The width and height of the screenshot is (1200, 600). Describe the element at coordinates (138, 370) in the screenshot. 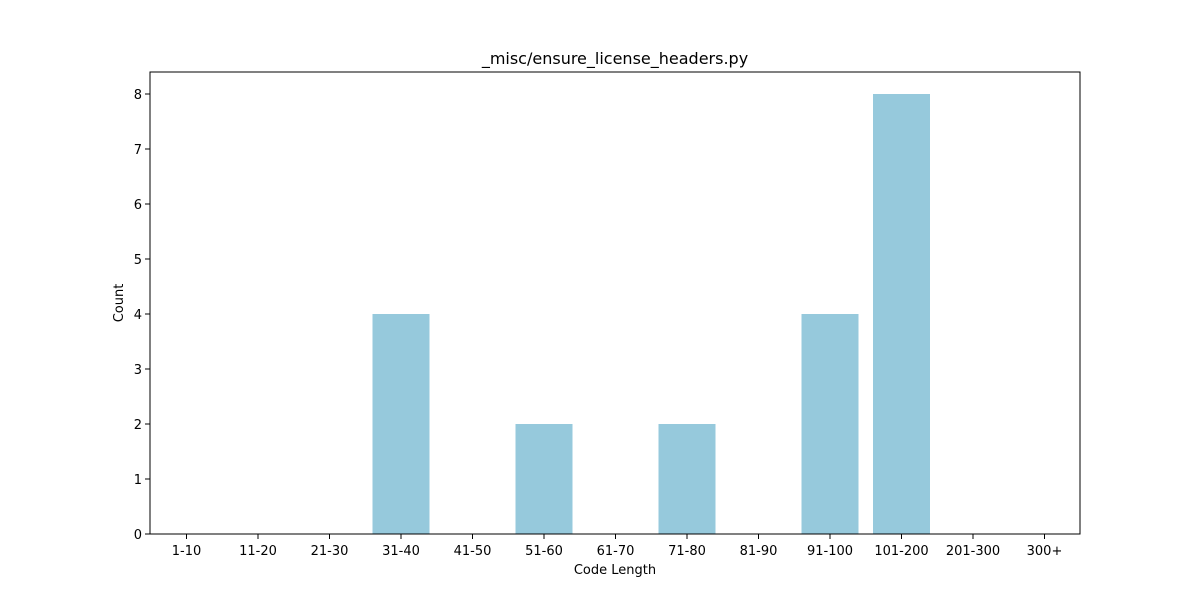

I see `y-tick-label: 3` at that location.